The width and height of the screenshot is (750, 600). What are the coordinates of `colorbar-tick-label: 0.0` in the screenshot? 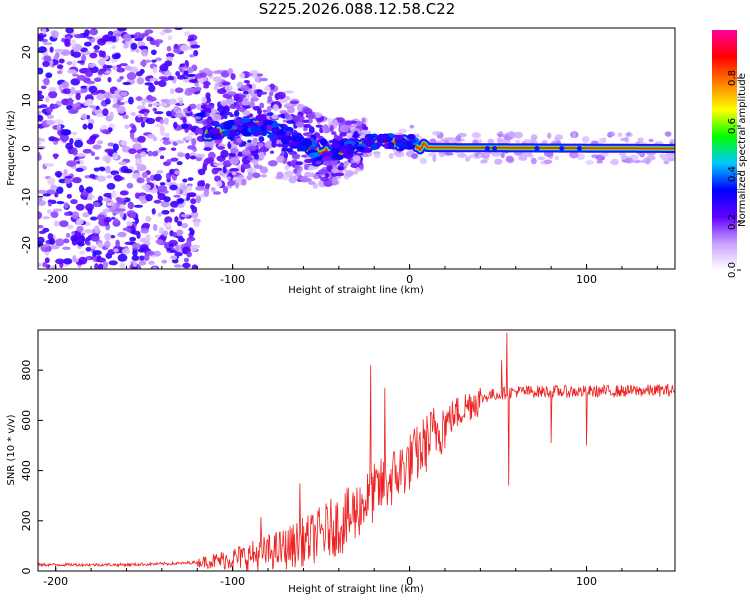 It's located at (732, 270).